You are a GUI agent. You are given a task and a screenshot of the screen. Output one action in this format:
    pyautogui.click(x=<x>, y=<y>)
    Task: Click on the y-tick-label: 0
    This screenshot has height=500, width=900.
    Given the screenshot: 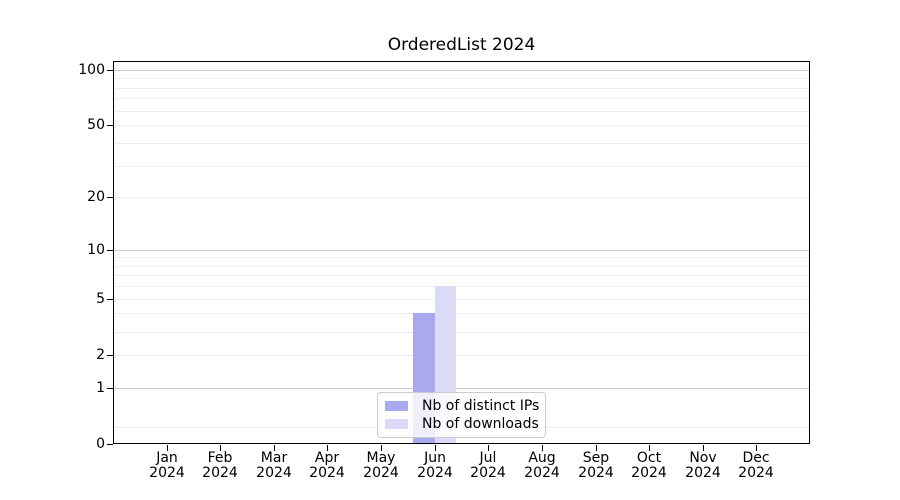 What is the action you would take?
    pyautogui.click(x=100, y=444)
    